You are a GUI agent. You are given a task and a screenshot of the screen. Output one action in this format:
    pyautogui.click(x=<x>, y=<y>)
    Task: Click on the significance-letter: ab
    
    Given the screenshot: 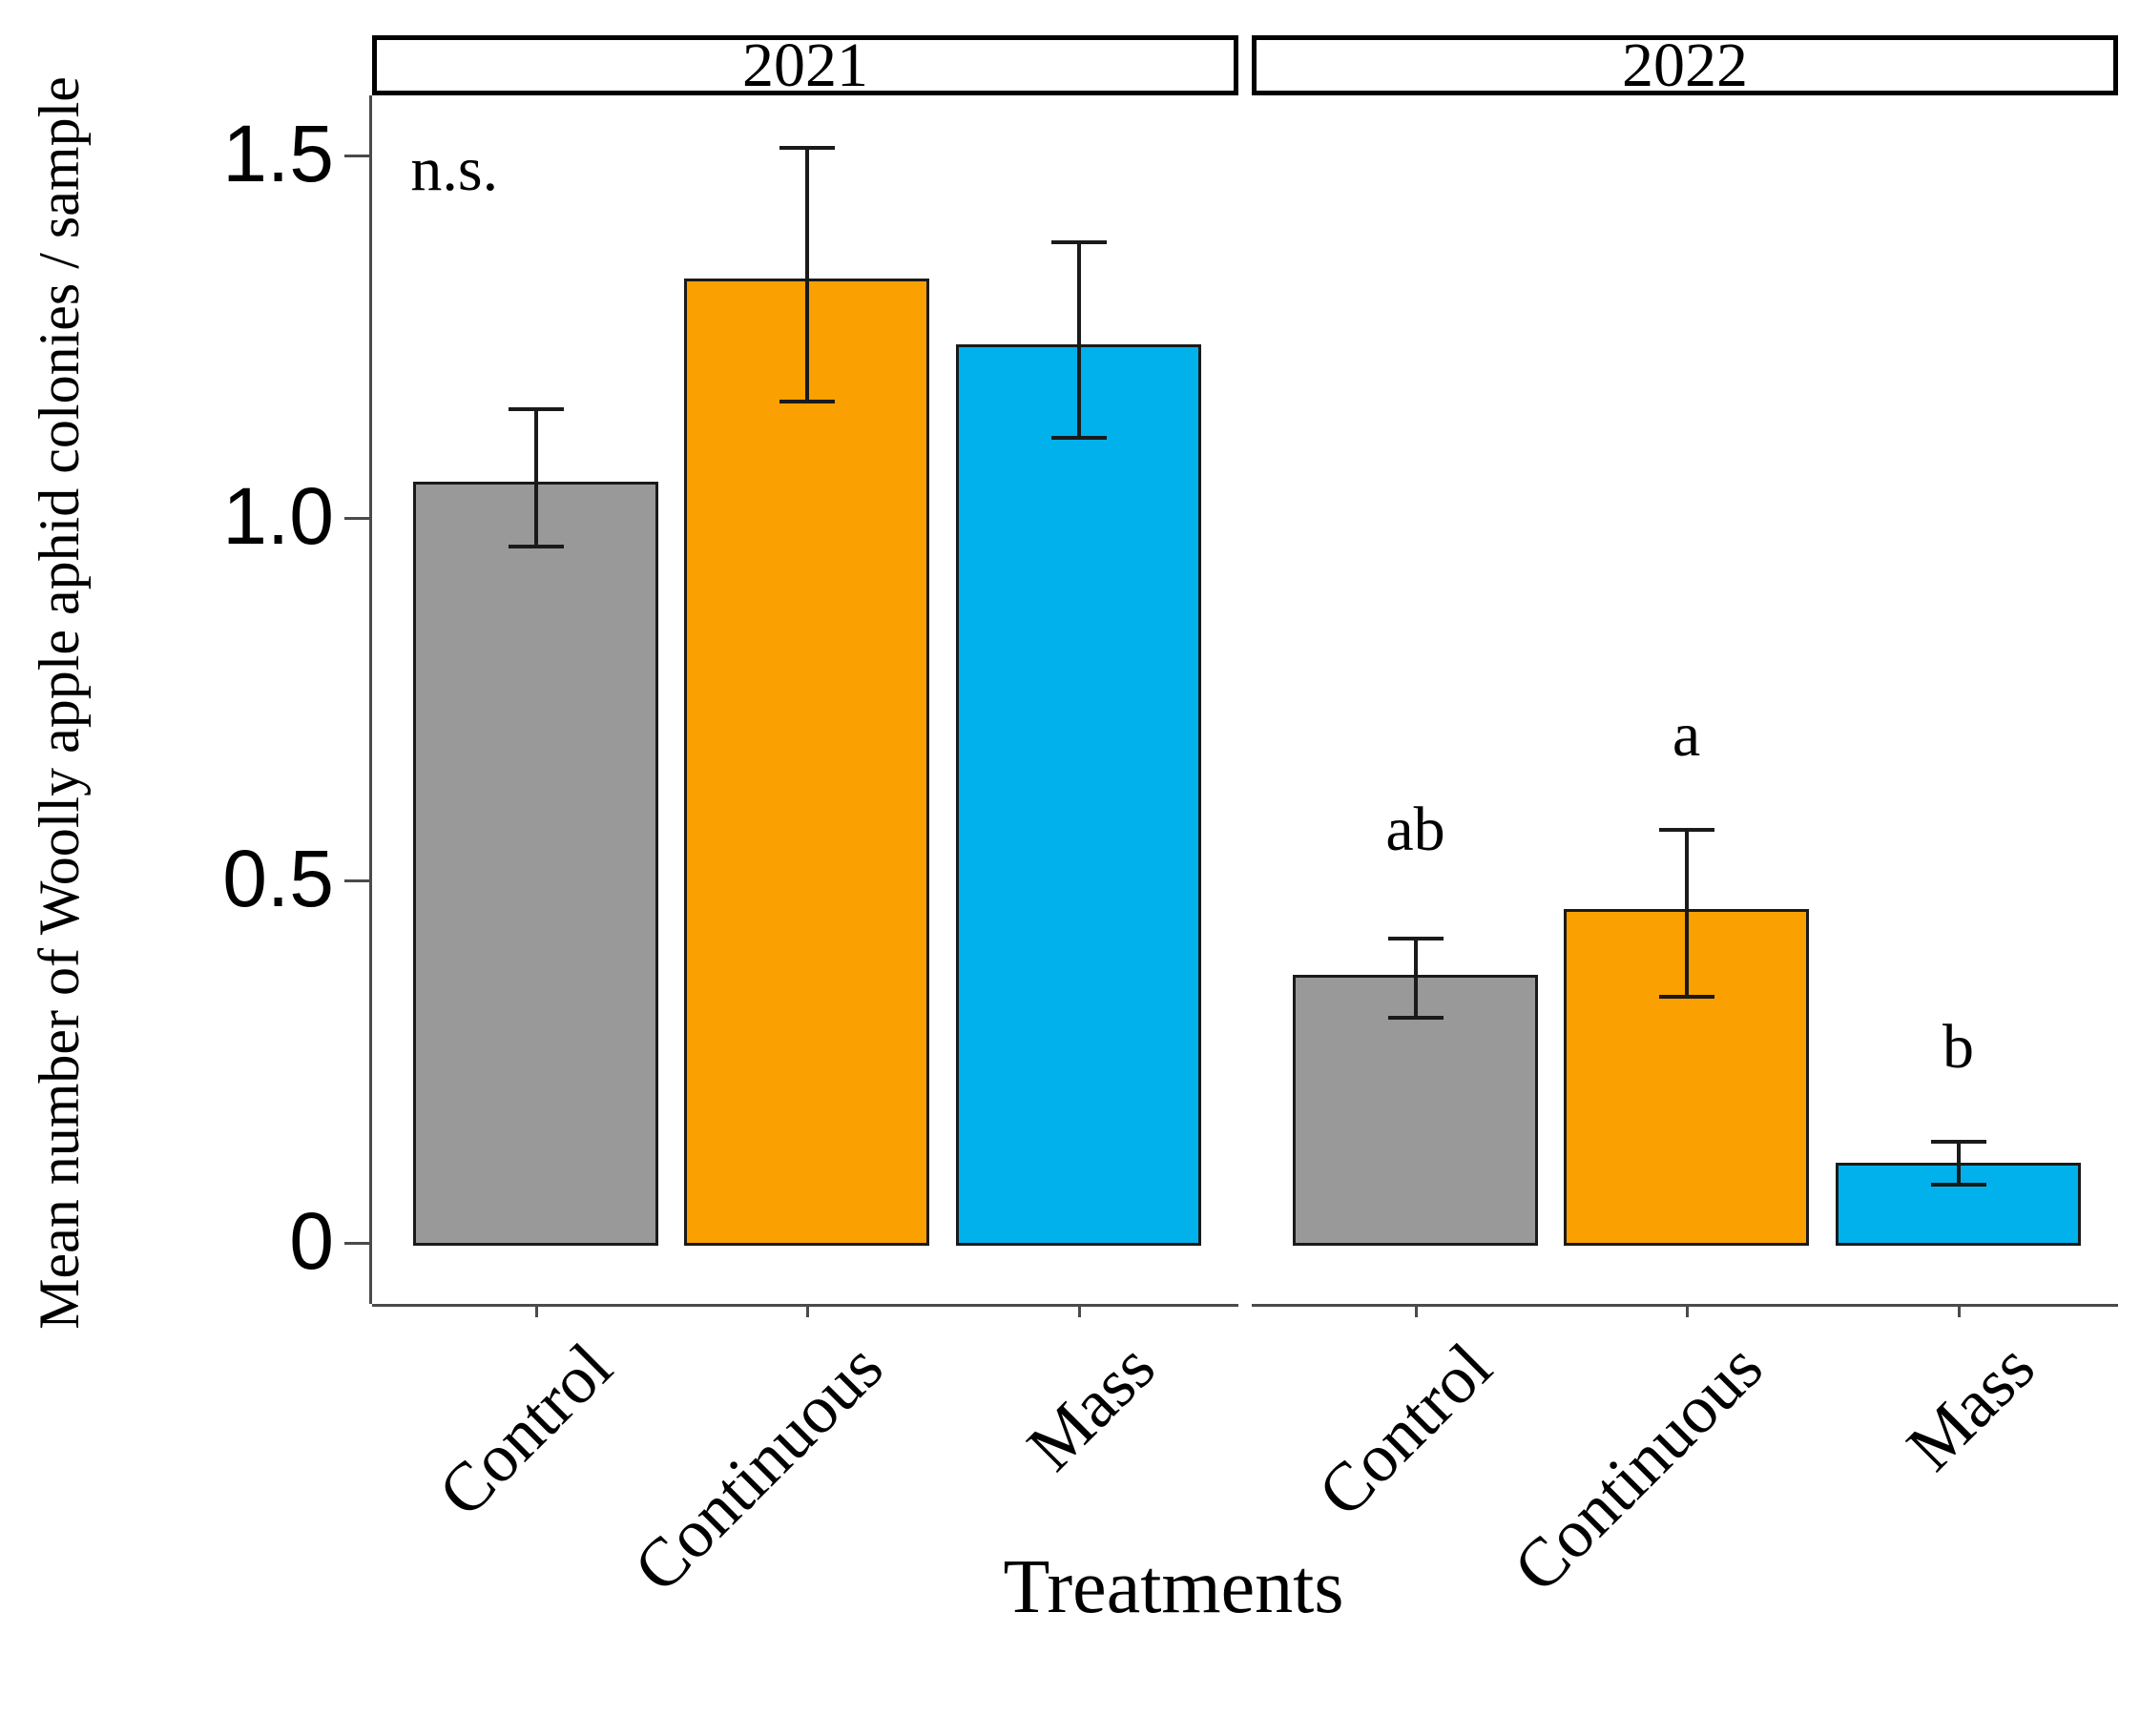 What is the action you would take?
    pyautogui.click(x=1415, y=829)
    